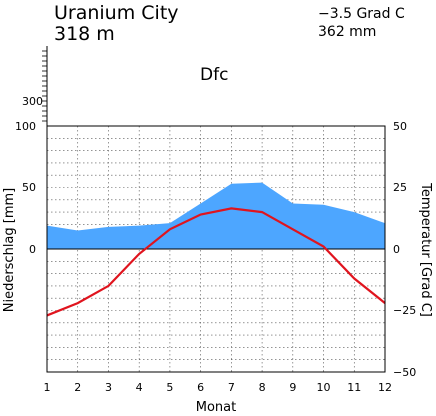  What do you see at coordinates (139, 387) in the screenshot?
I see `x-tick-label: 4` at bounding box center [139, 387].